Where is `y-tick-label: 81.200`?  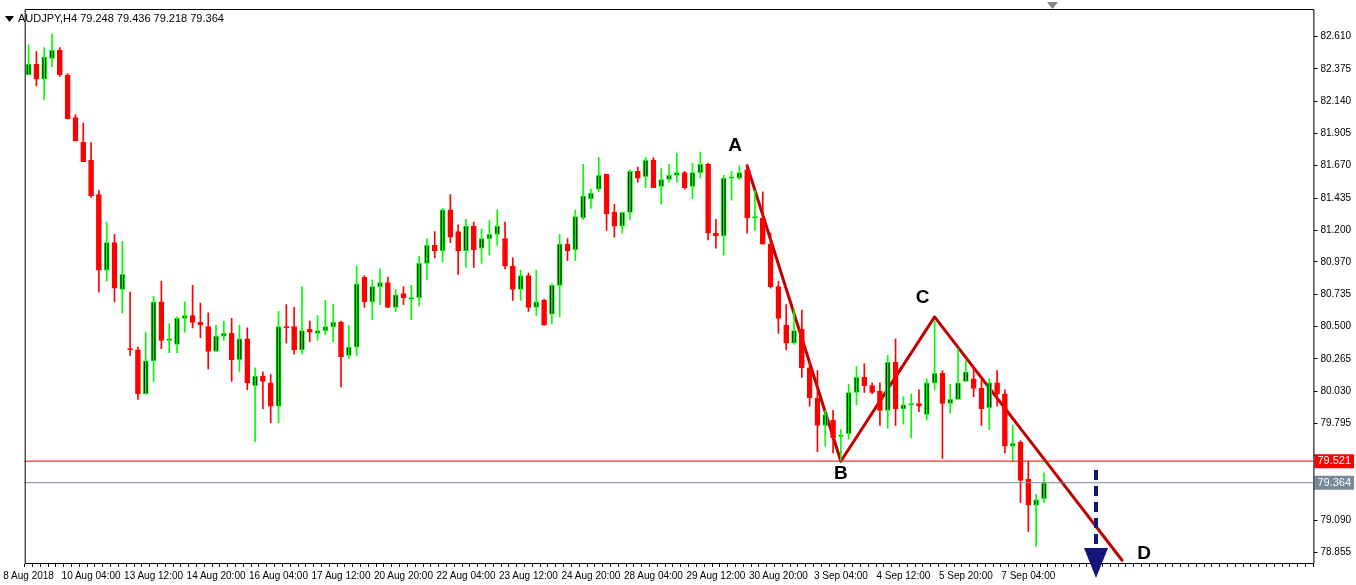 y-tick-label: 81.200 is located at coordinates (1336, 230).